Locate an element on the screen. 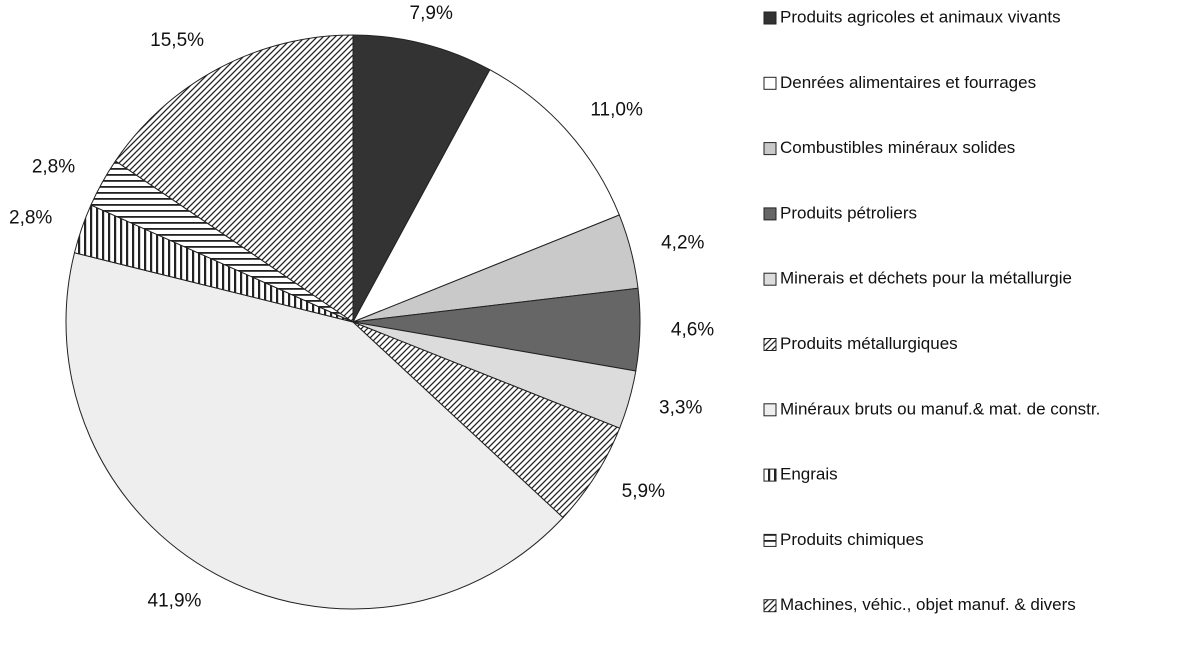  legend-label: Produits chimiques is located at coordinates (852, 539).